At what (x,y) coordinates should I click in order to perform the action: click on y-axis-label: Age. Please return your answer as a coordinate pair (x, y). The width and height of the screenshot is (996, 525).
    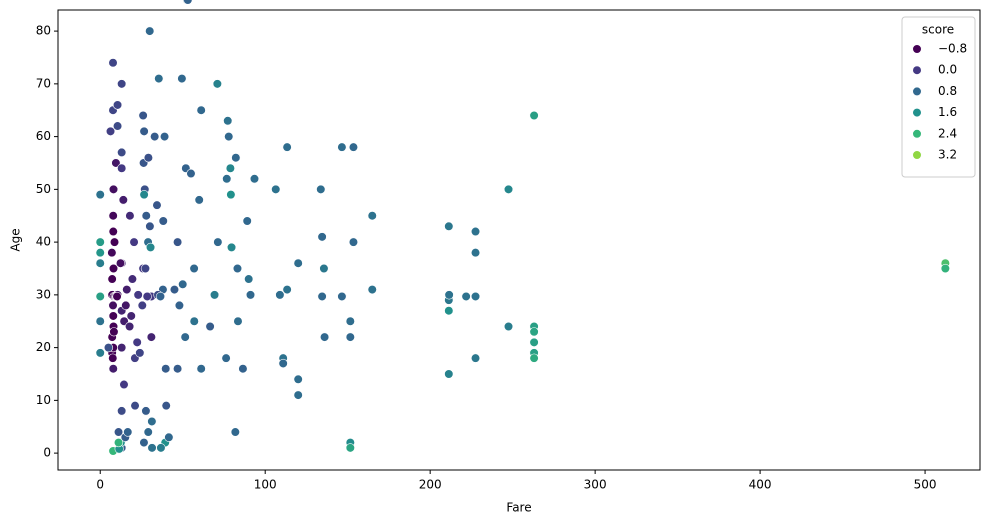
    Looking at the image, I should click on (16, 239).